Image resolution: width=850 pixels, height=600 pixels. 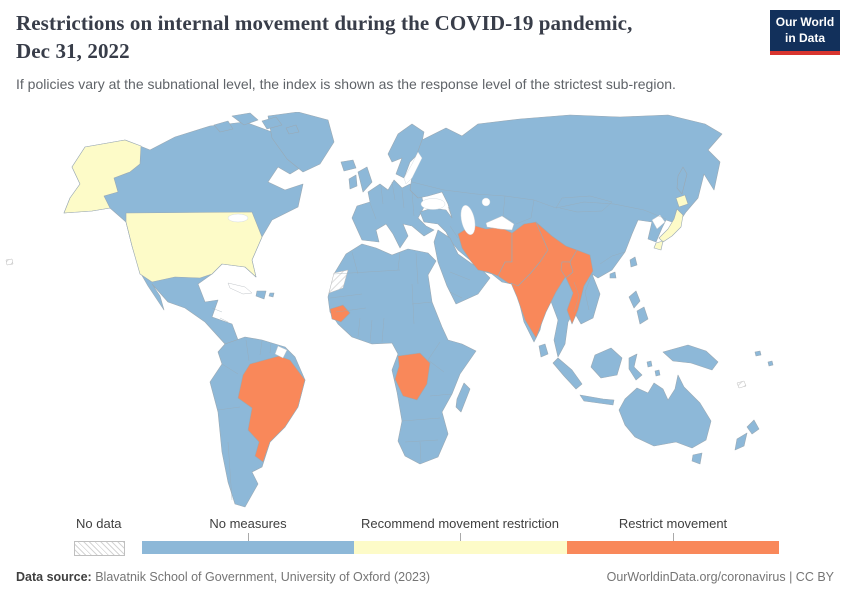 I want to click on island-sakhalin, so click(x=682, y=180).